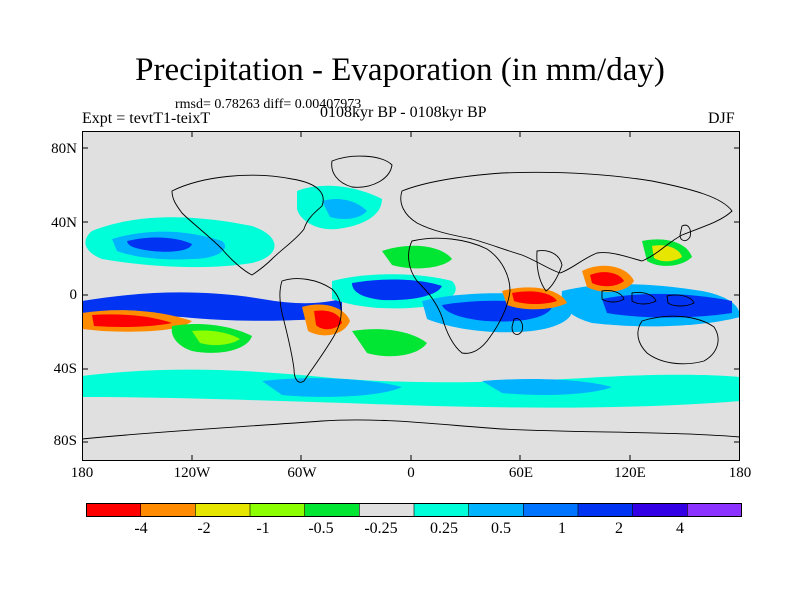 Image resolution: width=800 pixels, height=600 pixels. Describe the element at coordinates (192, 473) in the screenshot. I see `x-tick-label: 120W` at that location.